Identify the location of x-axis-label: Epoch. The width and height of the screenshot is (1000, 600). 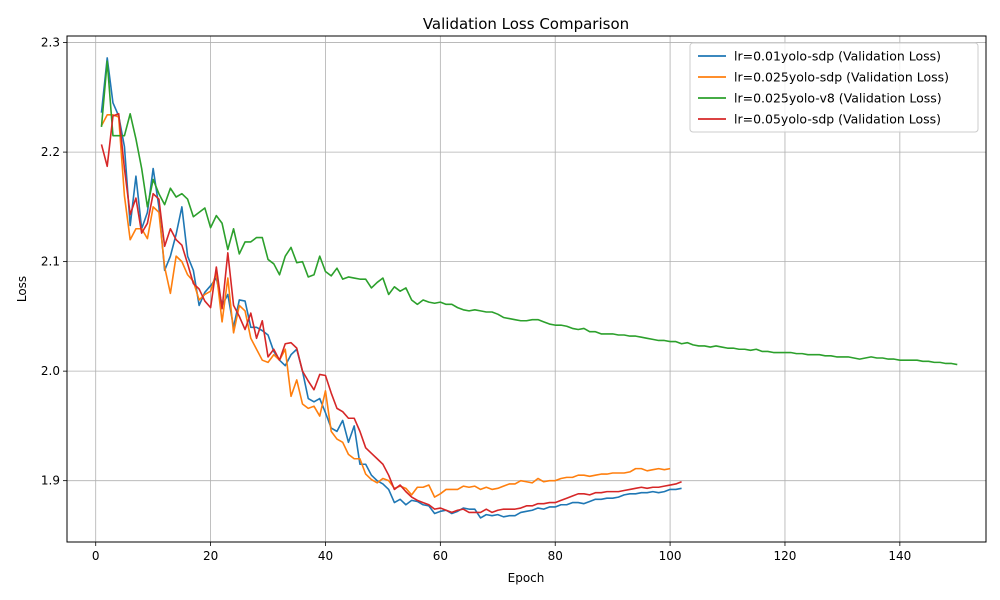
(526, 578).